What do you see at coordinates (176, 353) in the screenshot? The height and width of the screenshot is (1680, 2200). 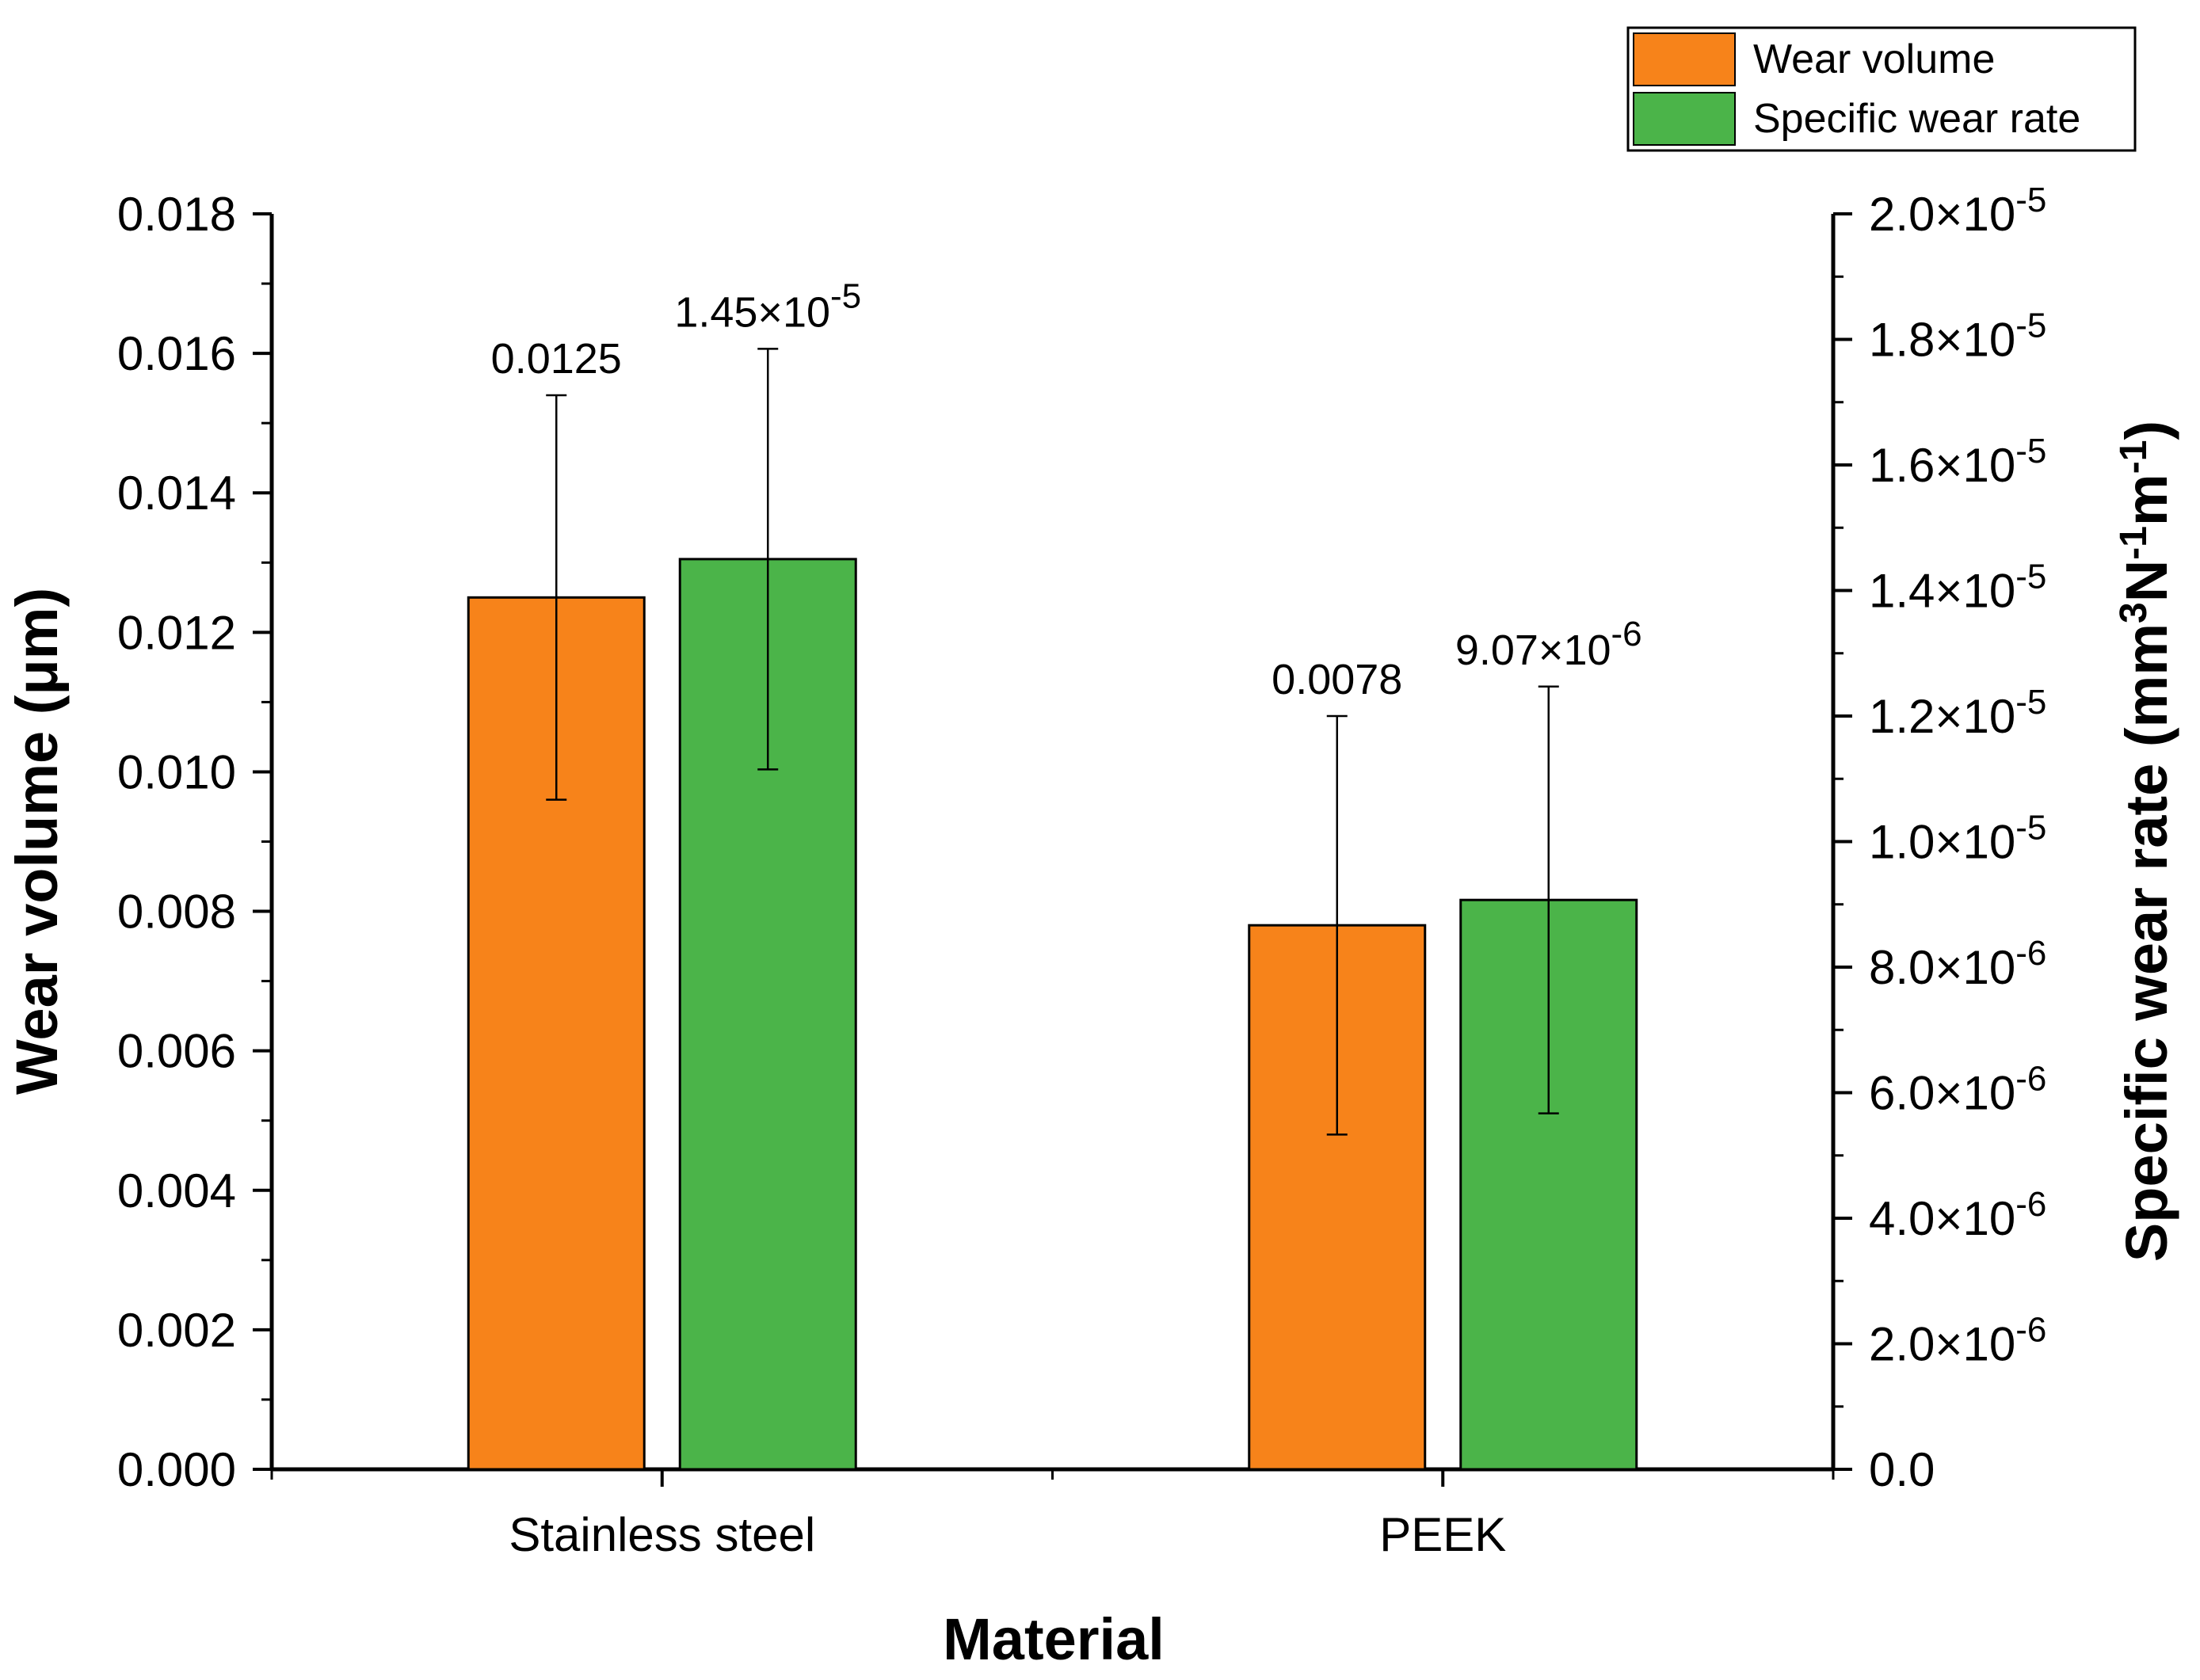 I see `left-tick-label: 0.016` at bounding box center [176, 353].